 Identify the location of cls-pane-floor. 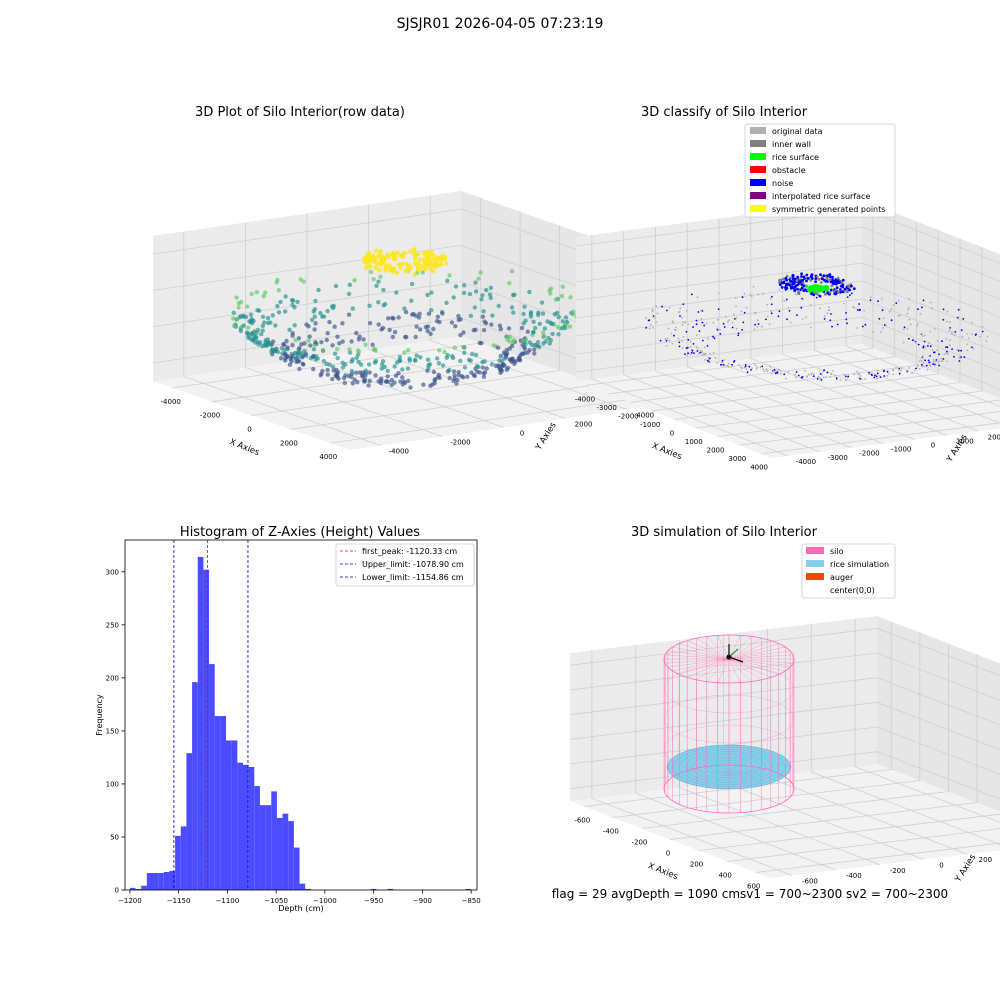
(788, 401).